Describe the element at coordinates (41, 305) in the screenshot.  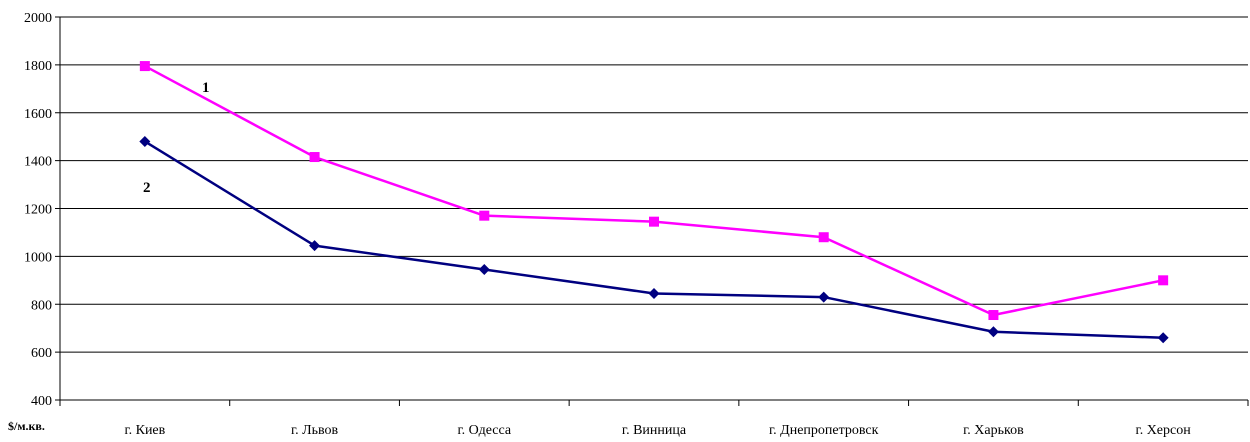
I see `y-tick-label: 800` at that location.